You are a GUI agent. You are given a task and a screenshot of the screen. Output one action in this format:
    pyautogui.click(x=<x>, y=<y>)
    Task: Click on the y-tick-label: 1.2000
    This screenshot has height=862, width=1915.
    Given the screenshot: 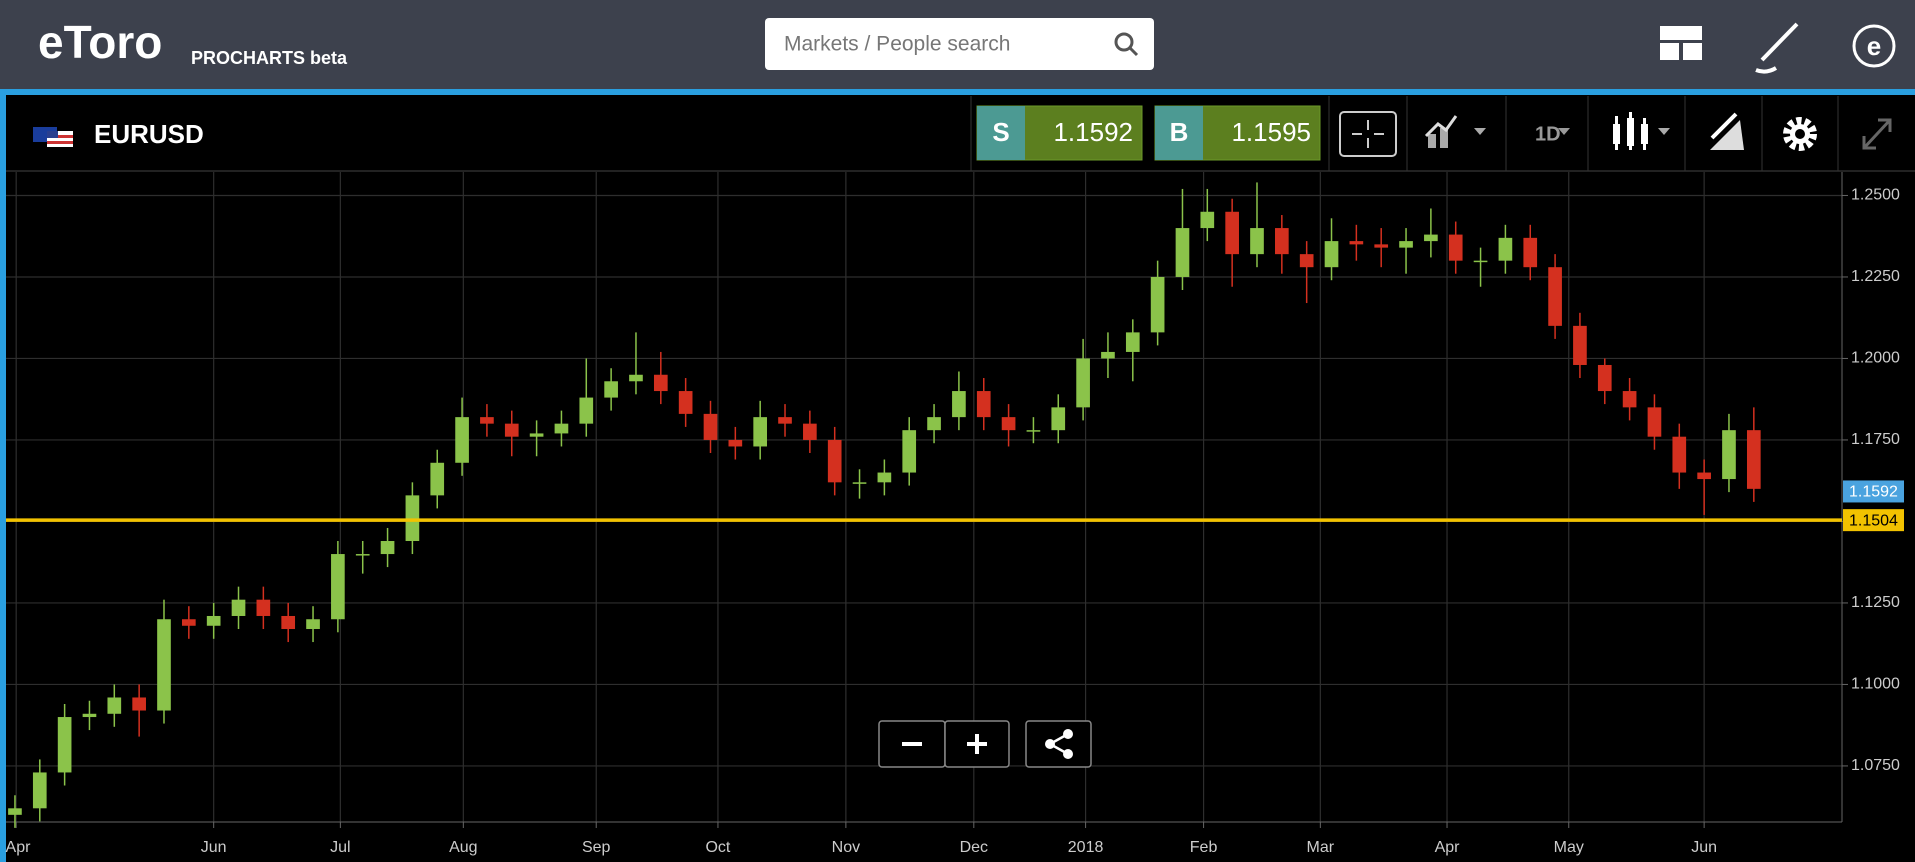 What is the action you would take?
    pyautogui.click(x=1875, y=358)
    